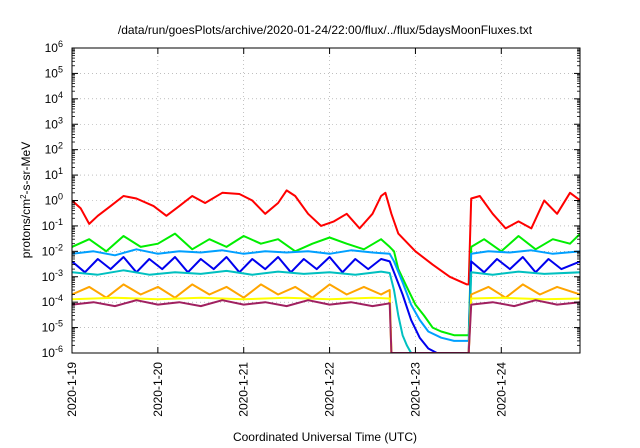  Describe the element at coordinates (59, 273) in the screenshot. I see `y-tick-exponent: -3` at that location.